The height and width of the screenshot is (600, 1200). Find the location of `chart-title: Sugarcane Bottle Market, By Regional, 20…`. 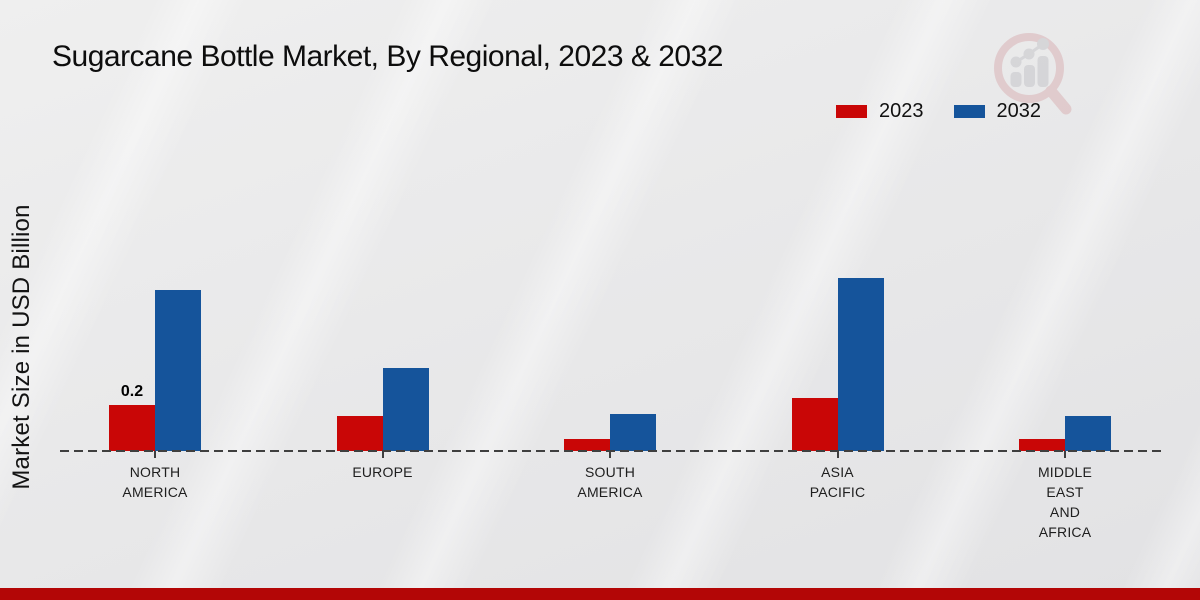

chart-title: Sugarcane Bottle Market, By Regional, 20… is located at coordinates (387, 56).